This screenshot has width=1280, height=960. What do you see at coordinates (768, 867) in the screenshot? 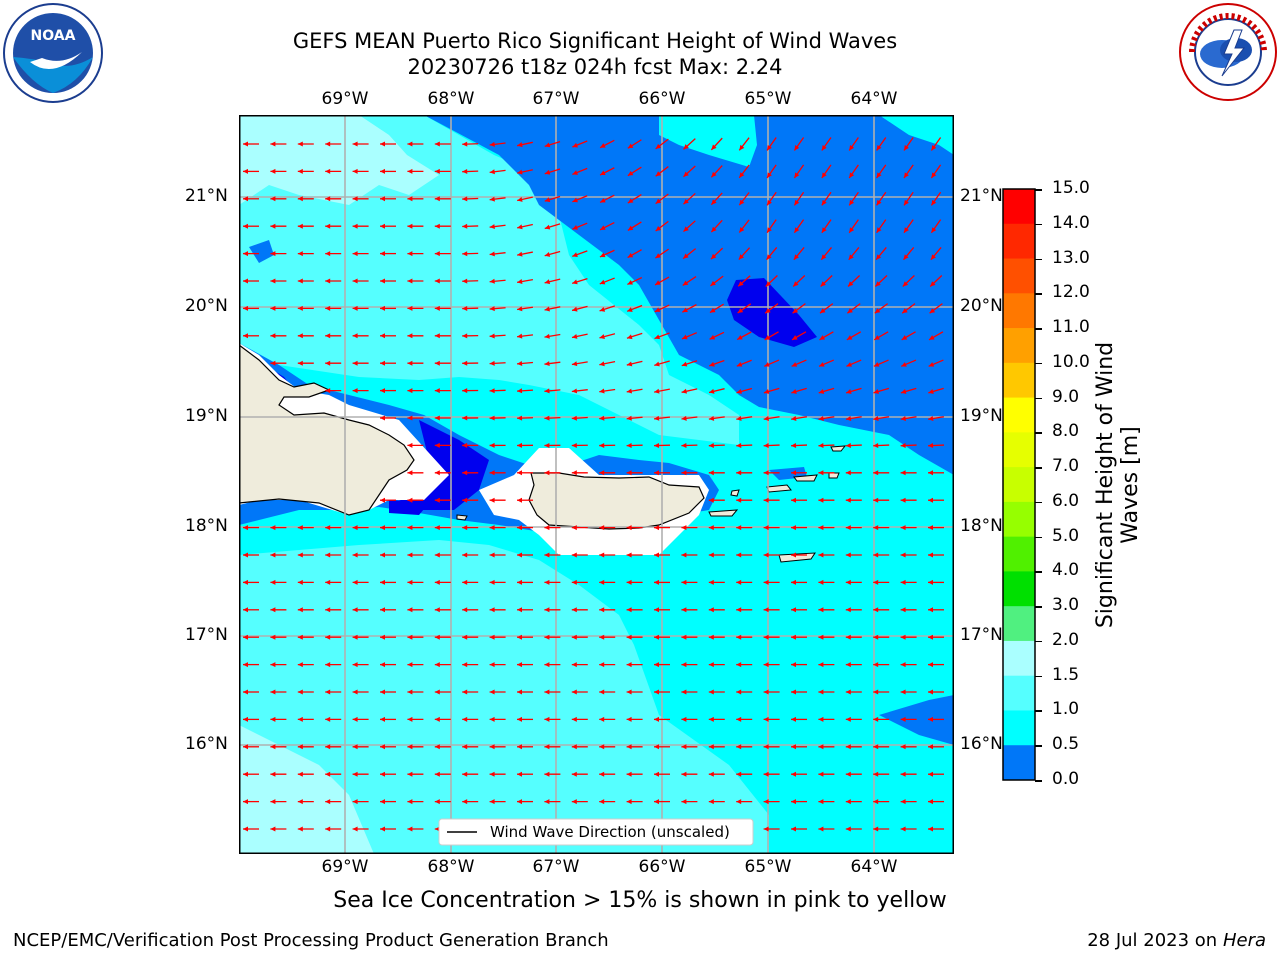
I see `lon-tick: 65°W` at bounding box center [768, 867].